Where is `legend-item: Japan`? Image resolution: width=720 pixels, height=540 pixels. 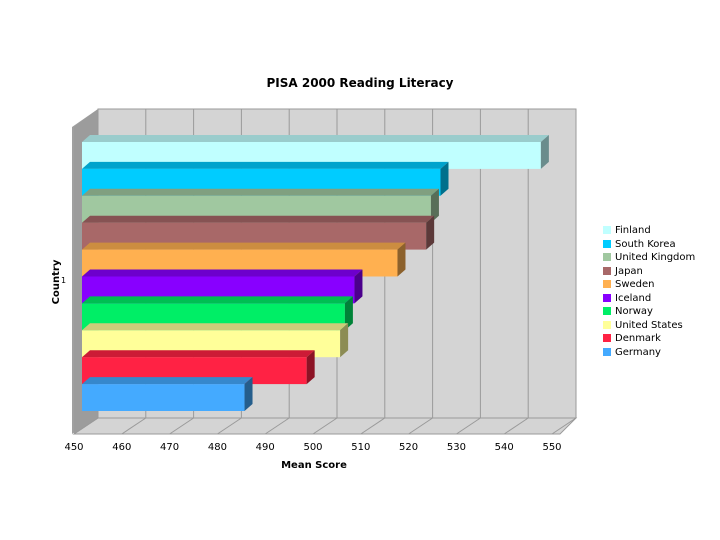
legend-item: Japan is located at coordinates (649, 272).